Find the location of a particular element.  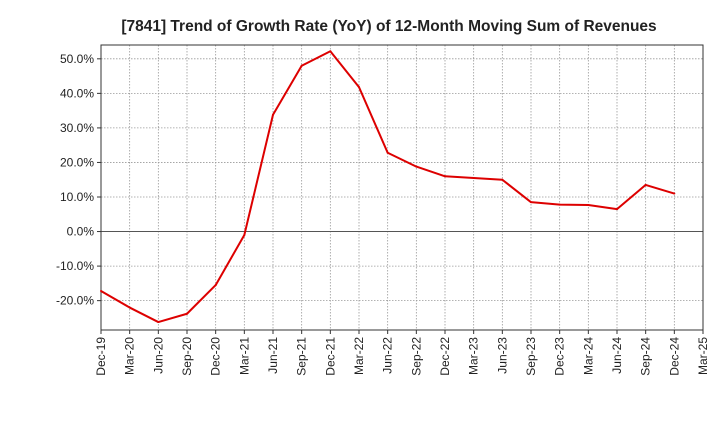

x-tick-label: Mar-20 is located at coordinates (130, 356).